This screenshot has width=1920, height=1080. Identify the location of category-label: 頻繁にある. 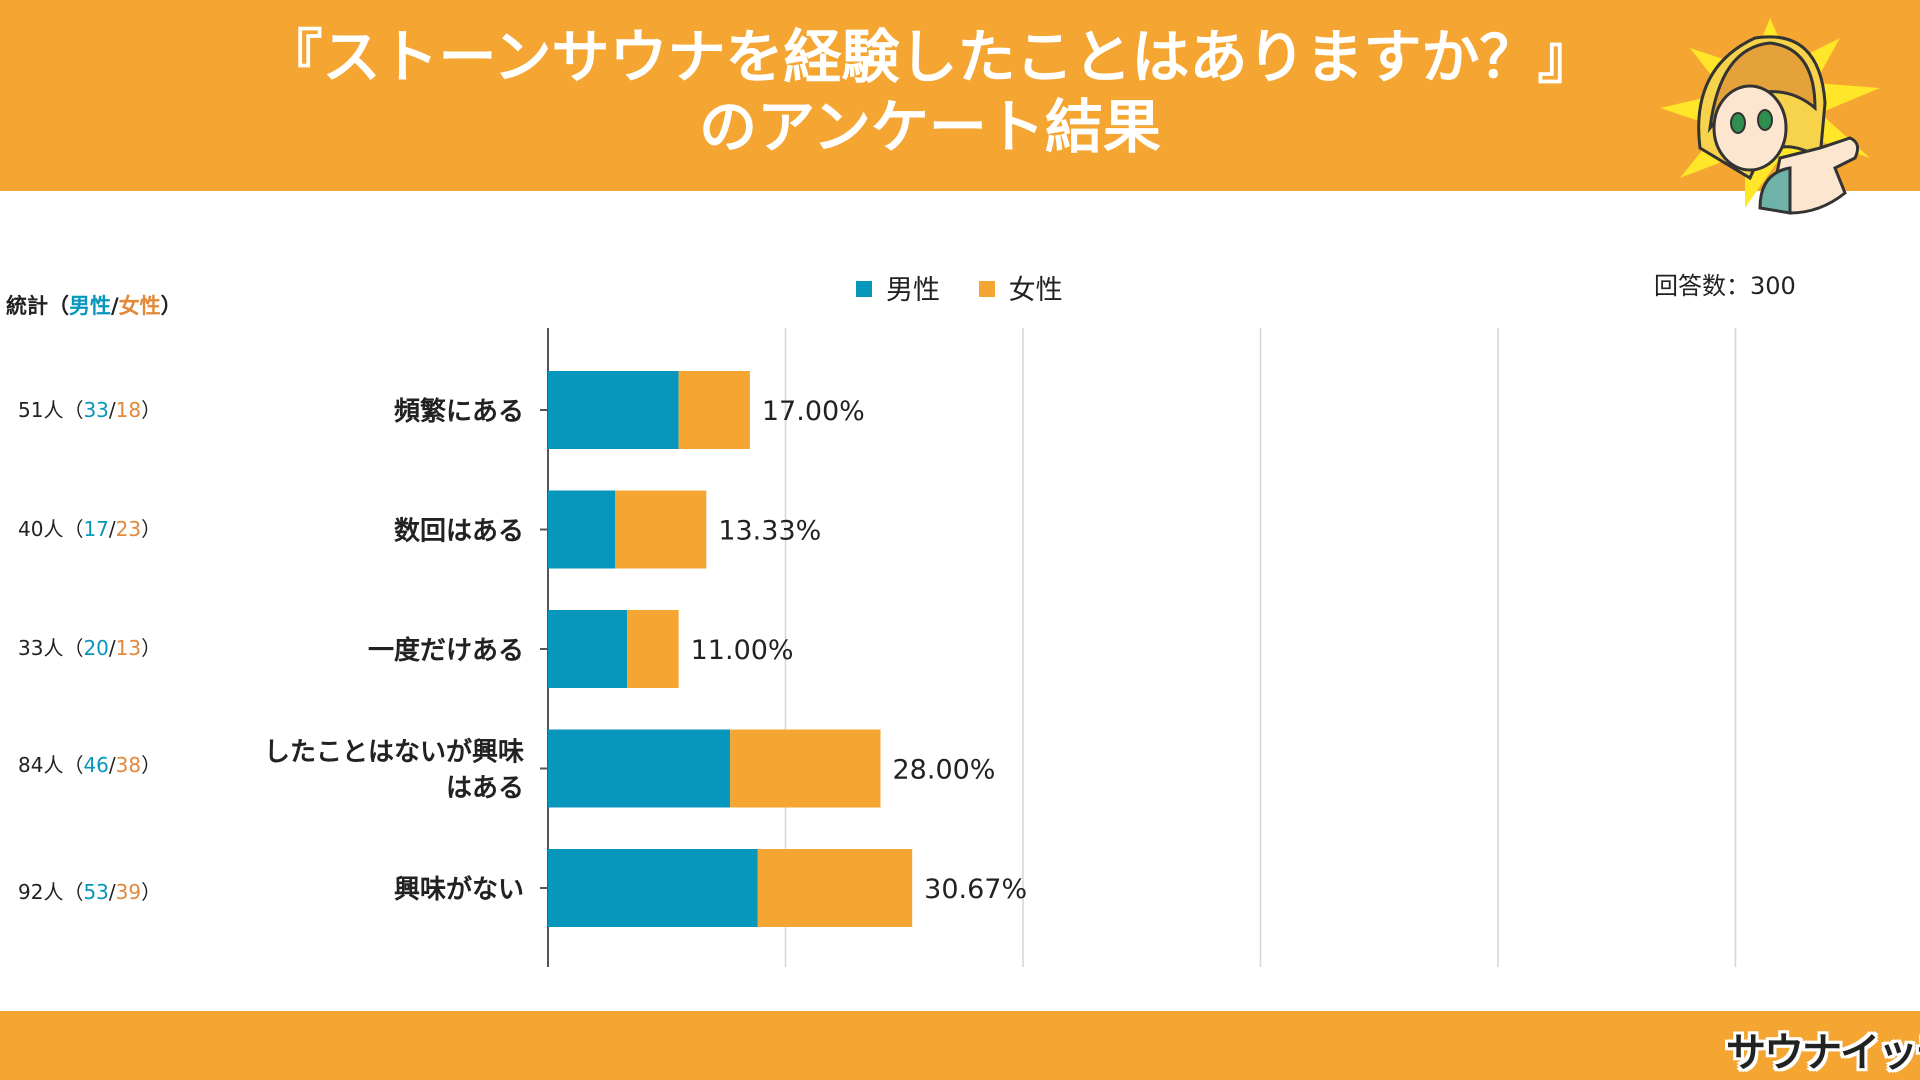
(459, 411).